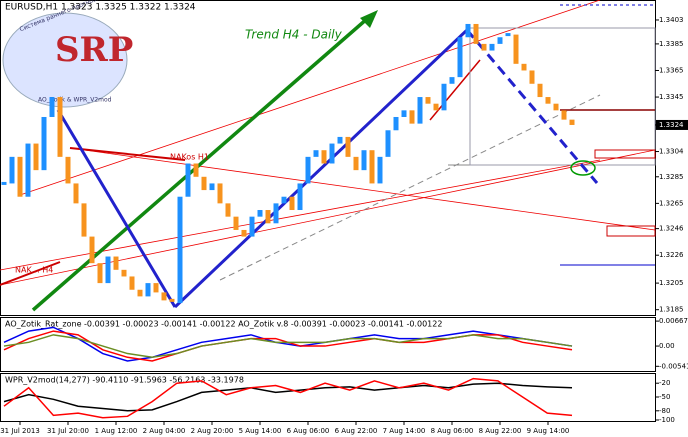 Image resolution: width=688 pixels, height=437 pixels. Describe the element at coordinates (356, 431) in the screenshot. I see `x-tick-label: 6 Aug 22:00` at that location.